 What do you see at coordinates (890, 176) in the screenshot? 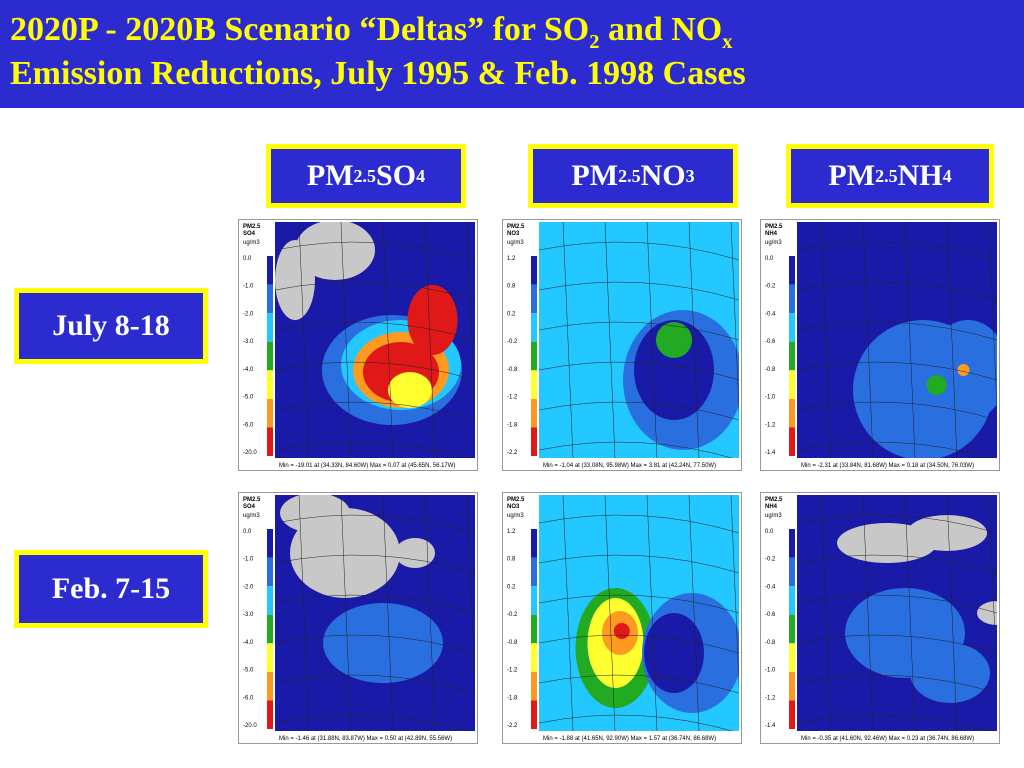
I see `column-header-pm25-nh4: PM 2.5 NH 4` at bounding box center [890, 176].